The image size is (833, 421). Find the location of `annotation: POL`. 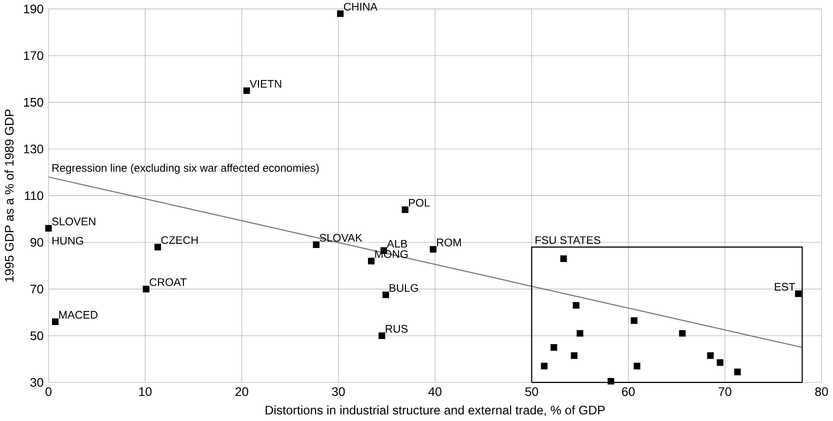

annotation: POL is located at coordinates (419, 203).